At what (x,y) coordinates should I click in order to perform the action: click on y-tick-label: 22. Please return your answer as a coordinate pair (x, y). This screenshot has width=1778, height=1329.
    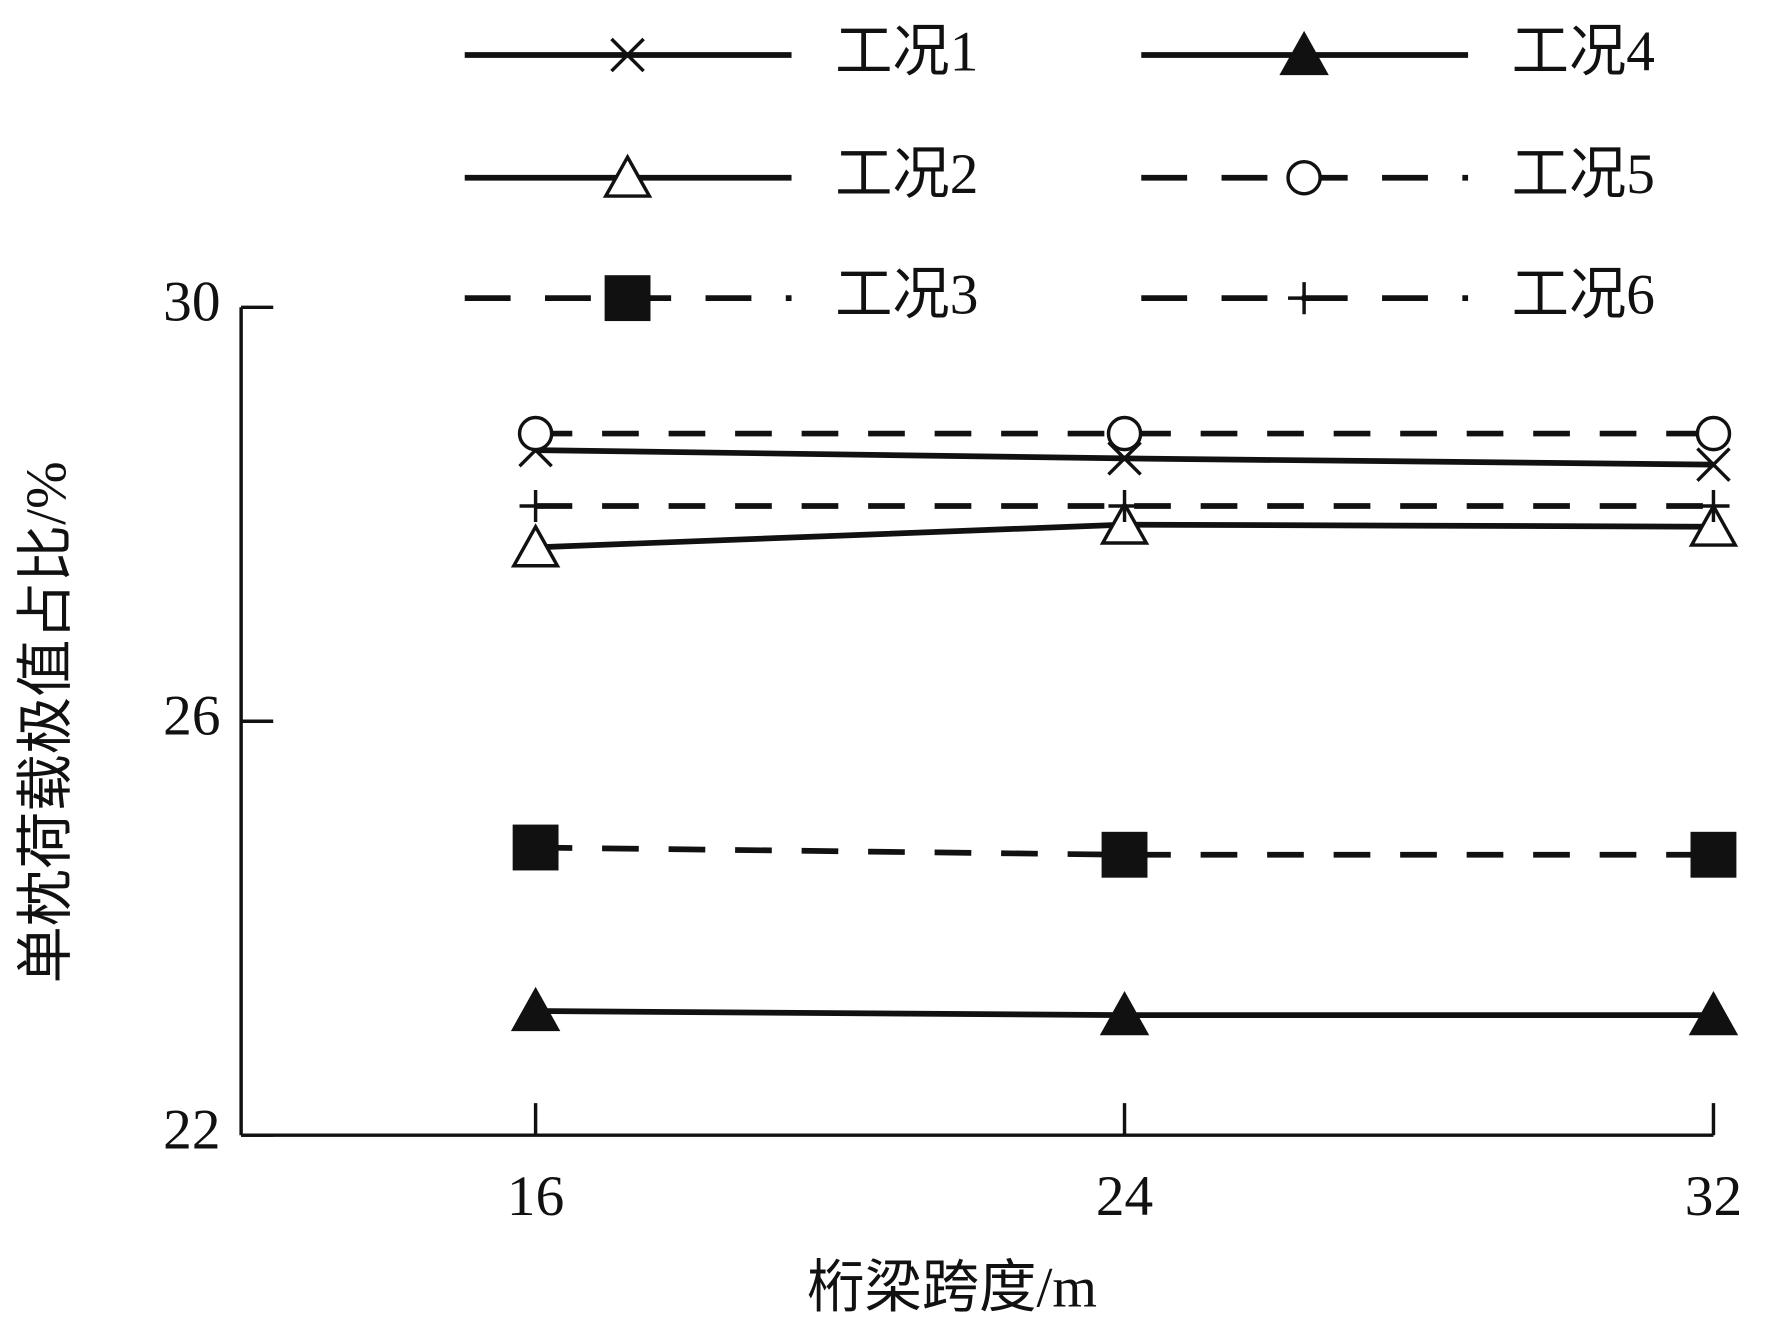
    Looking at the image, I should click on (191, 1129).